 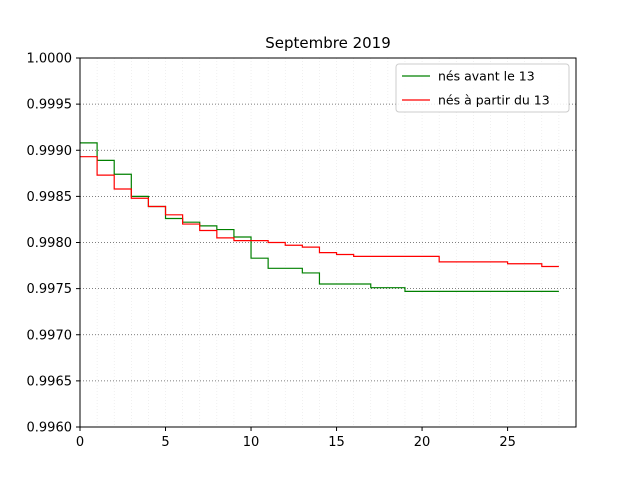 What do you see at coordinates (165, 442) in the screenshot?
I see `x-tick-label: 5` at bounding box center [165, 442].